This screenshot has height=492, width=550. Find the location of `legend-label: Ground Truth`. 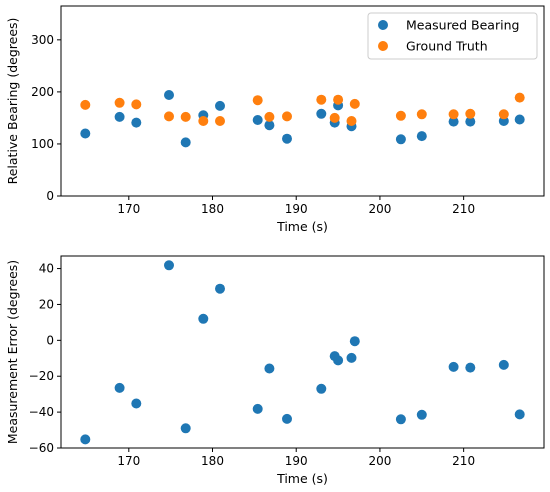

legend-label: Ground Truth is located at coordinates (447, 46).